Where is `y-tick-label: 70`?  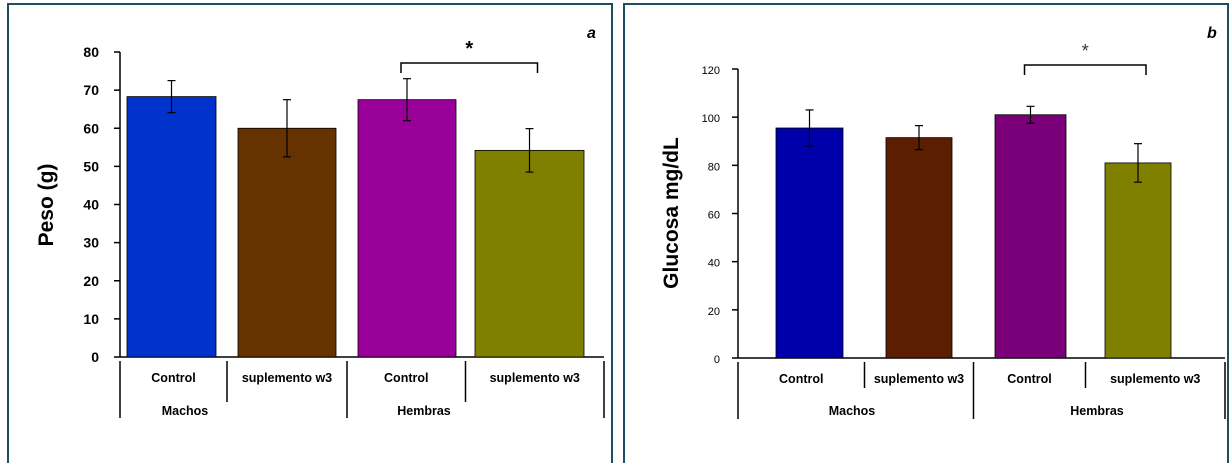
y-tick-label: 70 is located at coordinates (91, 90).